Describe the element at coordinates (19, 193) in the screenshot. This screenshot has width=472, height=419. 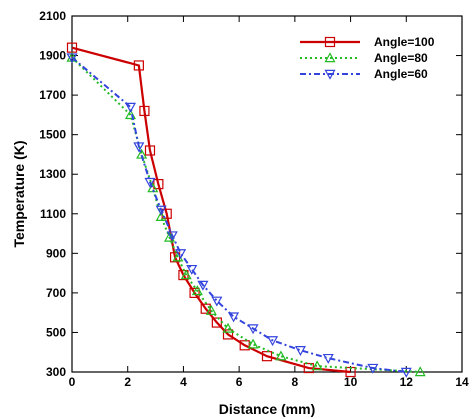
I see `y-axis-label: Temperature (K)` at that location.